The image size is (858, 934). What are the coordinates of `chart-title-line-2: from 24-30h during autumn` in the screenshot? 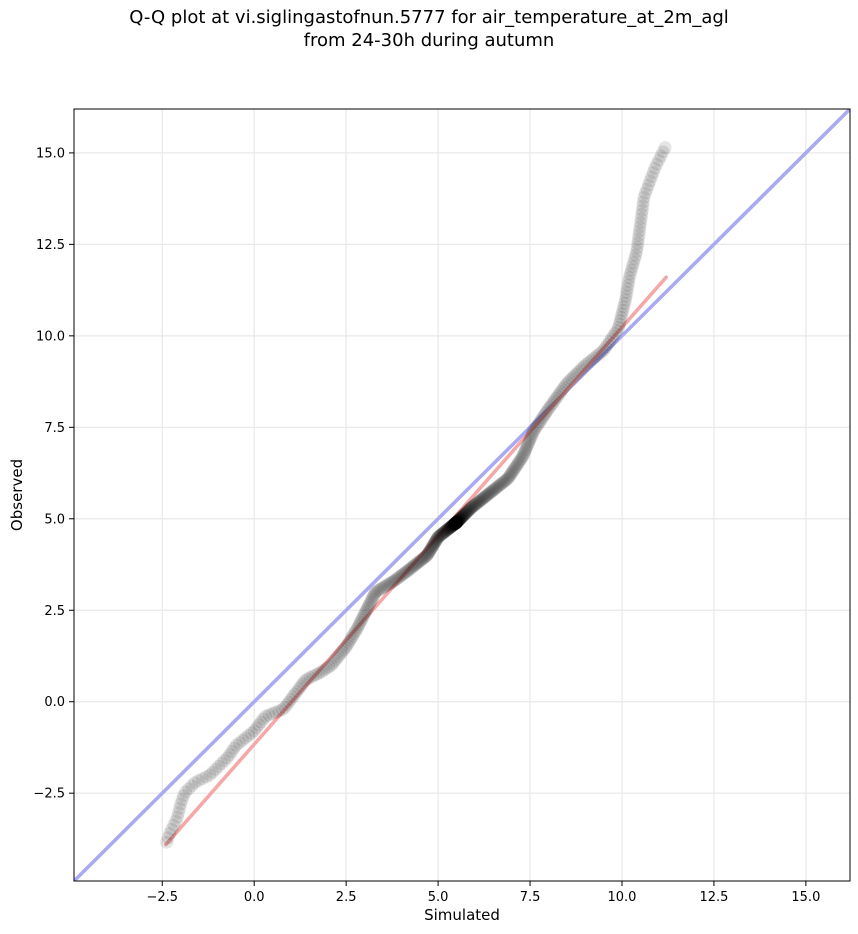 It's located at (429, 40).